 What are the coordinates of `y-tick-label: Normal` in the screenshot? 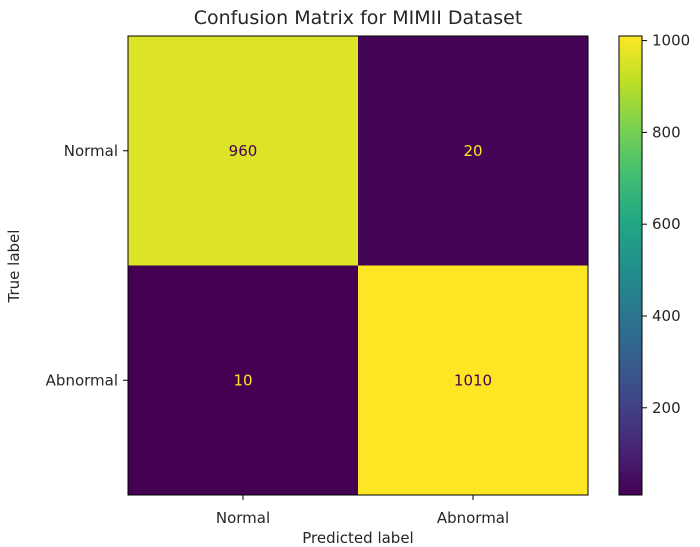 It's located at (91, 151).